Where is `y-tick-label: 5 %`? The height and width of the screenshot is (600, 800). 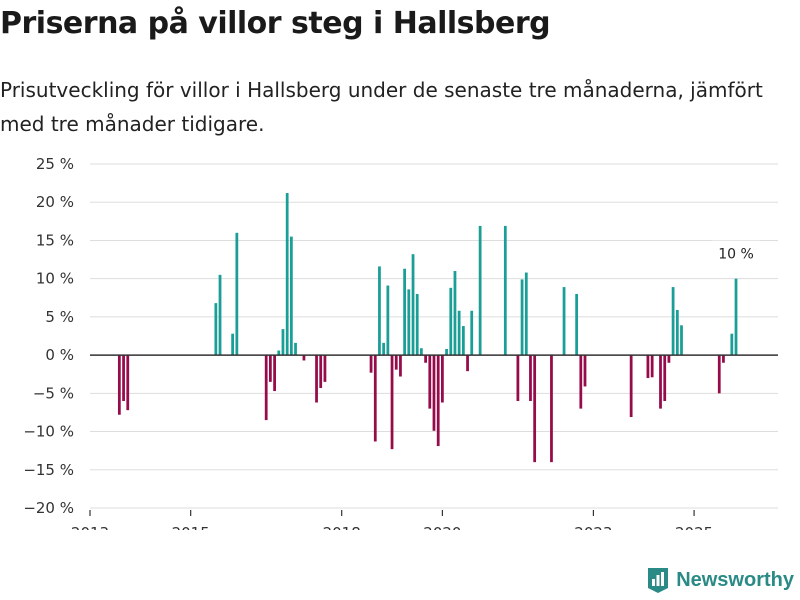 y-tick-label: 5 % is located at coordinates (59, 317).